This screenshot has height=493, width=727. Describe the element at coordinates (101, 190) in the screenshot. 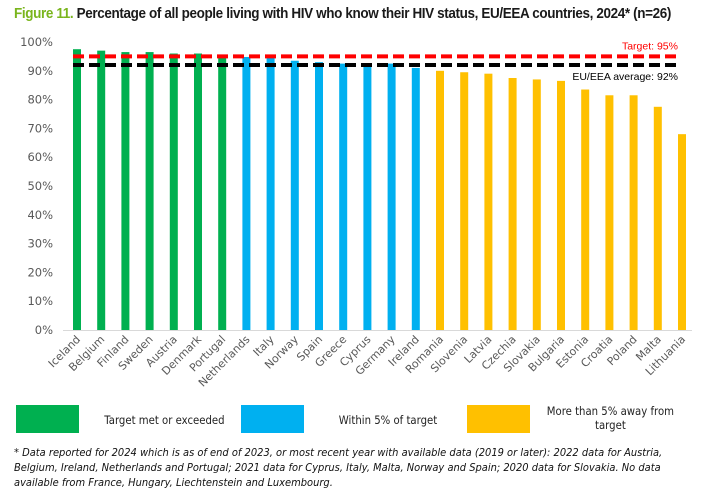

I see `bar-belgium` at that location.